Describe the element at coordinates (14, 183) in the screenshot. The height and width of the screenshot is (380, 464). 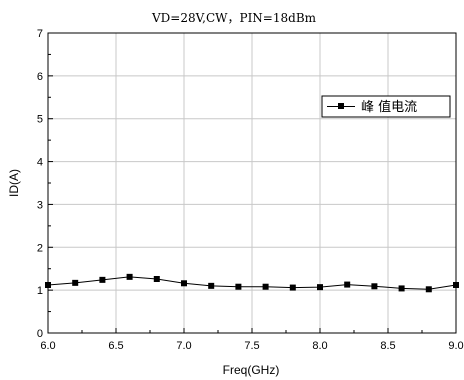
I see `y-axis-label: ID(A)` at that location.